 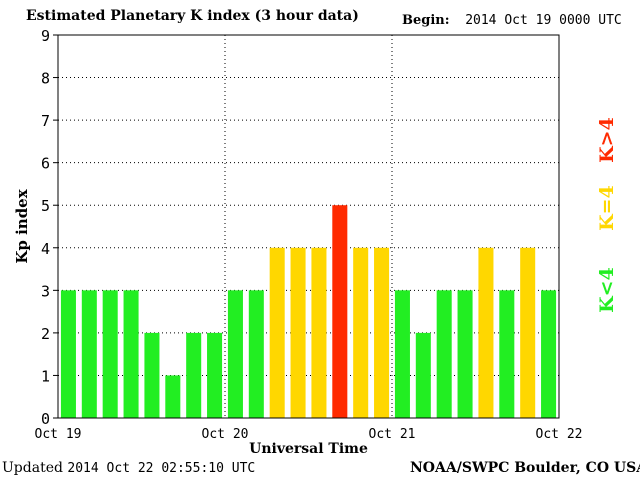 I want to click on updated-label: Updated, so click(x=32, y=468).